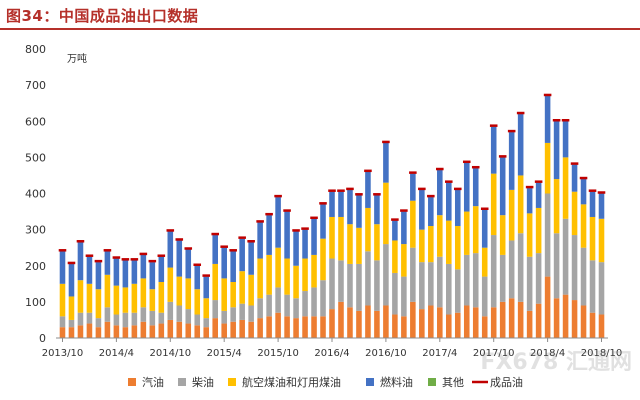 The width and height of the screenshot is (640, 400). What do you see at coordinates (153, 382) in the screenshot?
I see `legend-label: 汽油` at bounding box center [153, 382].